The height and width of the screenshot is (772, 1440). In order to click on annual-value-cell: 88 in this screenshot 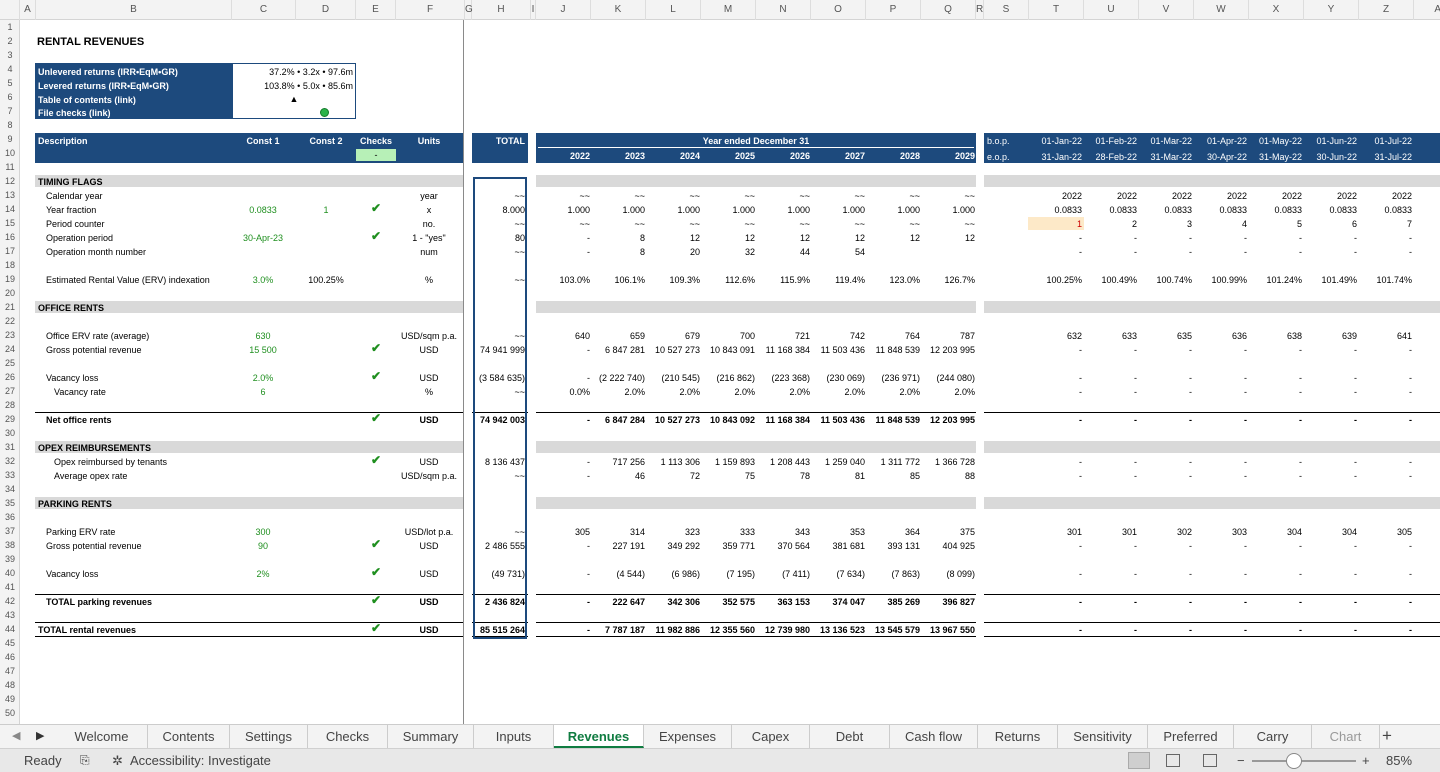, I will do `click(969, 476)`.